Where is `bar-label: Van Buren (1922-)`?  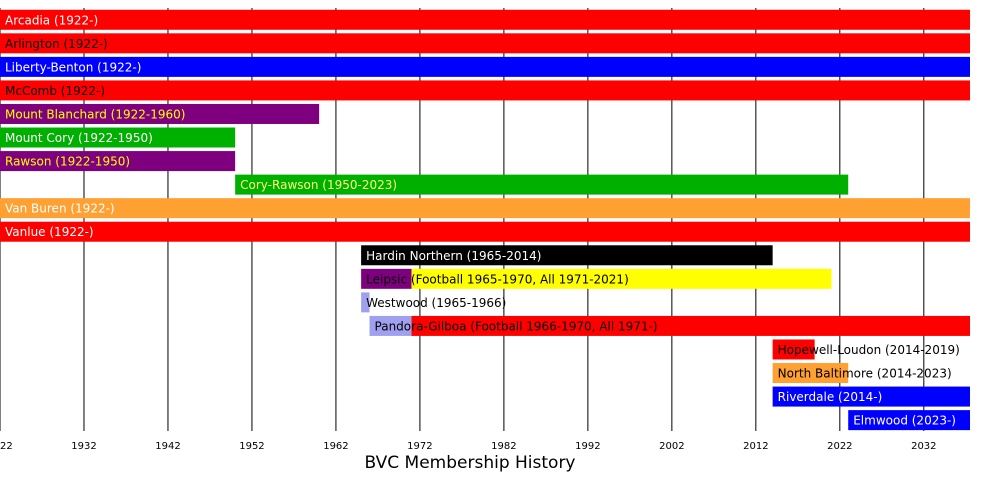
bar-label: Van Buren (1922-) is located at coordinates (60, 209).